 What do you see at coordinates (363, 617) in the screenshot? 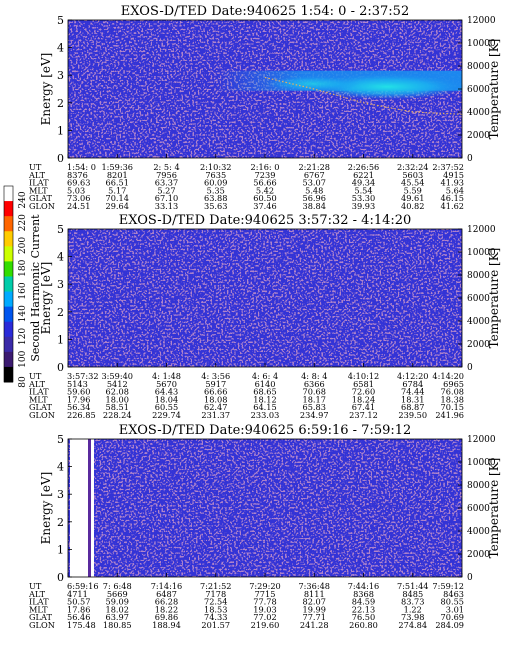
I see `ephemeris-cell: 76.50` at bounding box center [363, 617].